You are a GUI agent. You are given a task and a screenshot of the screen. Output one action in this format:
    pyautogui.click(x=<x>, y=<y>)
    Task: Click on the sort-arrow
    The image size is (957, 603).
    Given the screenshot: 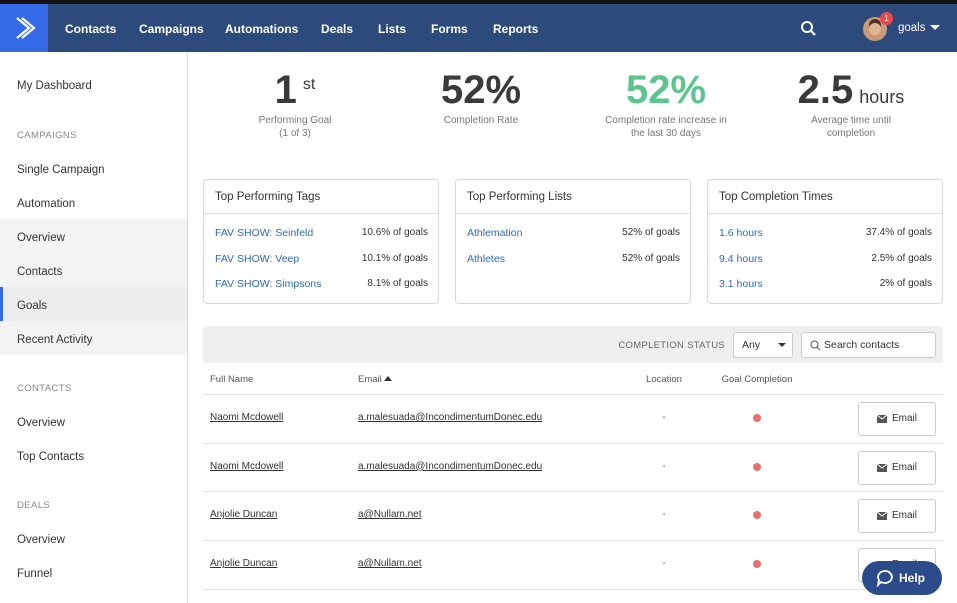 What is the action you would take?
    pyautogui.click(x=388, y=379)
    